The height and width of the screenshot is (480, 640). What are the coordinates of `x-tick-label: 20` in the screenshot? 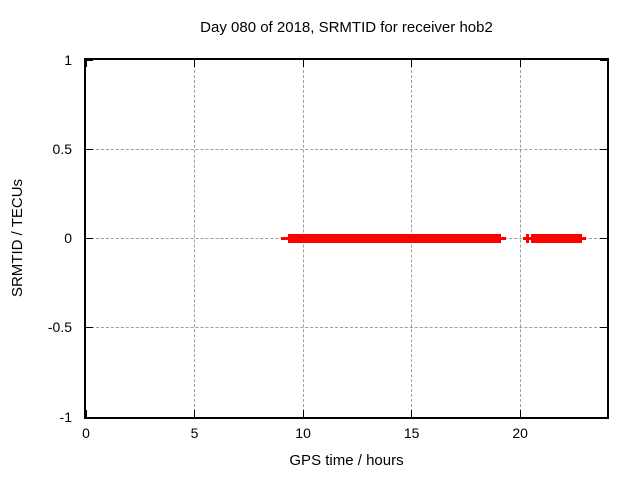 It's located at (520, 433).